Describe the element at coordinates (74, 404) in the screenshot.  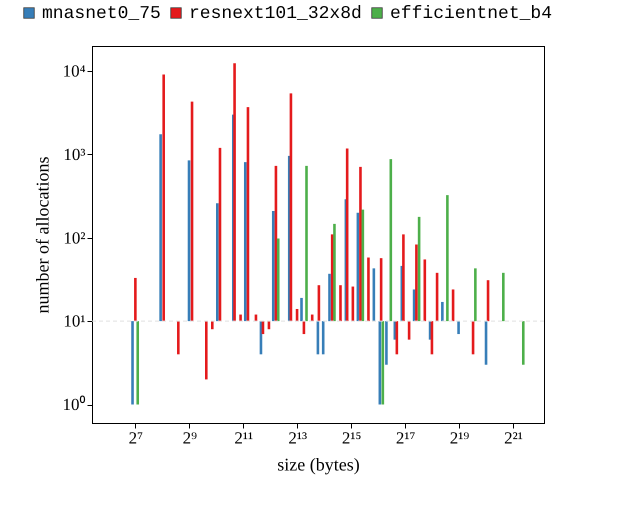
I see `y-tick-label: 10⁰` at that location.